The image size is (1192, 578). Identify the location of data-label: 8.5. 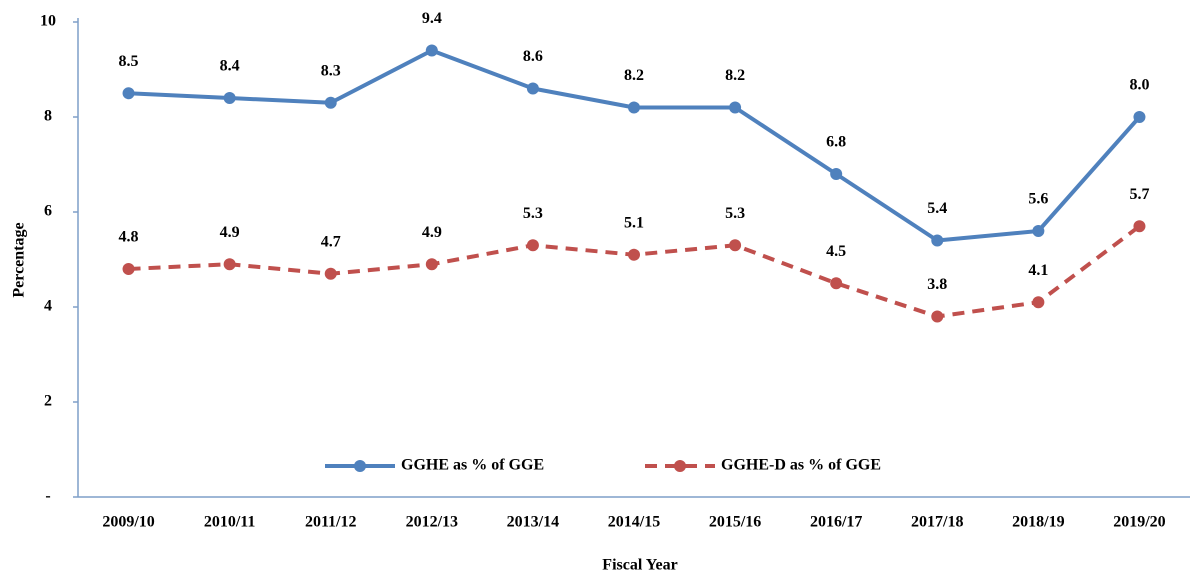
(129, 61).